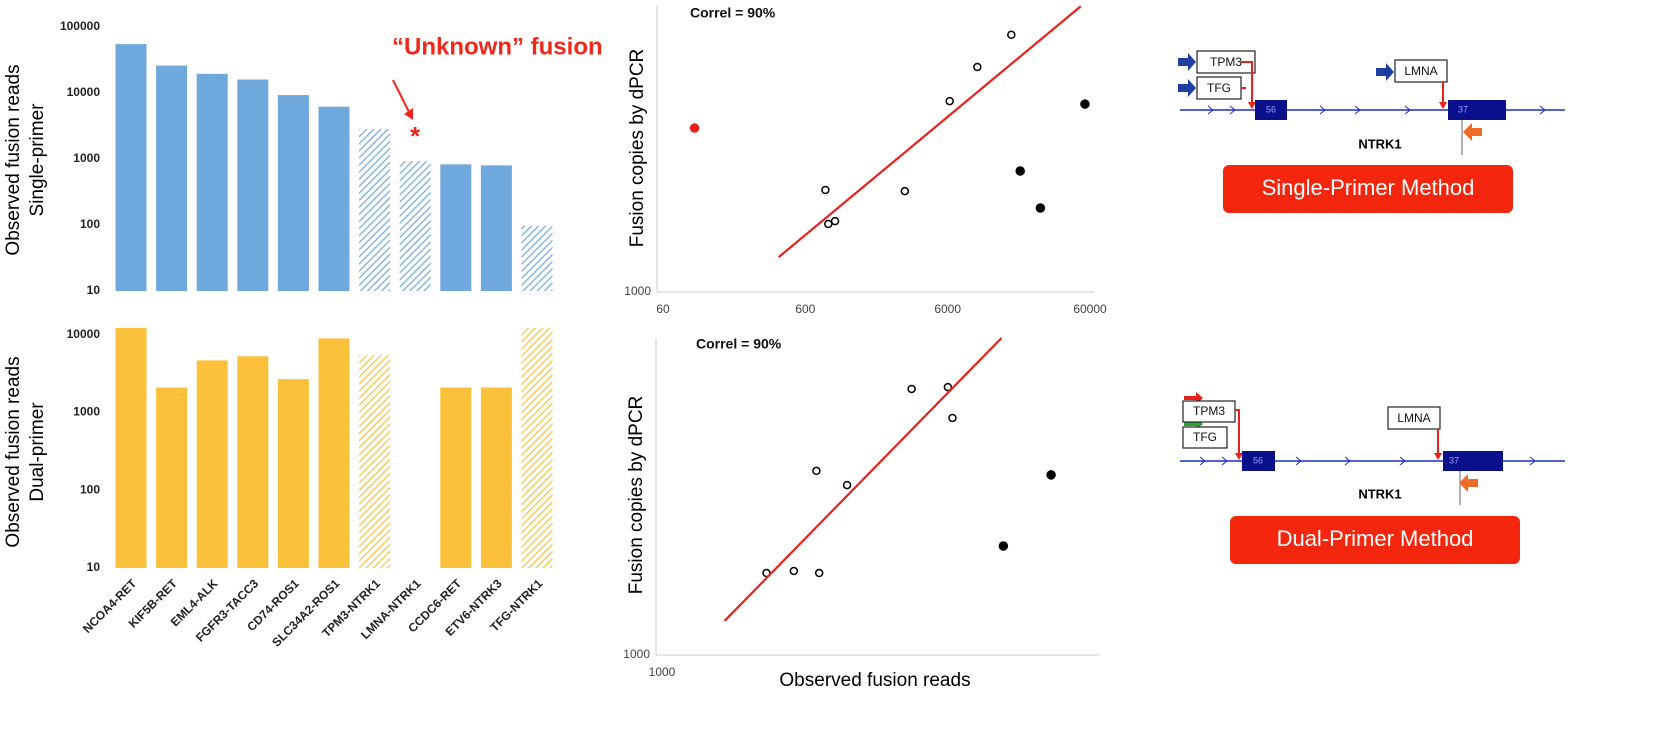  Describe the element at coordinates (1090, 309) in the screenshot. I see `x-tick-label: 60000` at that location.